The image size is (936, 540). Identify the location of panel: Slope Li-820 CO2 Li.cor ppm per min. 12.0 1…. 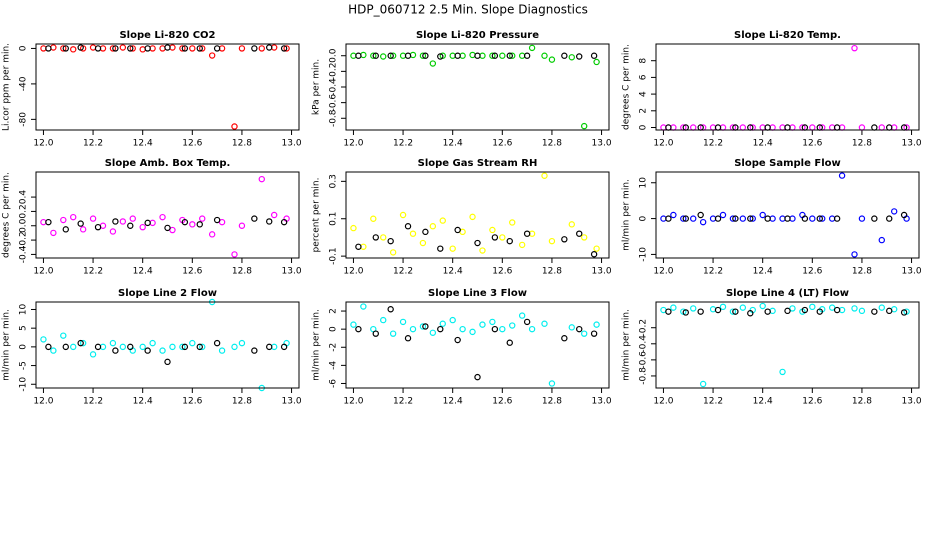
(152, 89).